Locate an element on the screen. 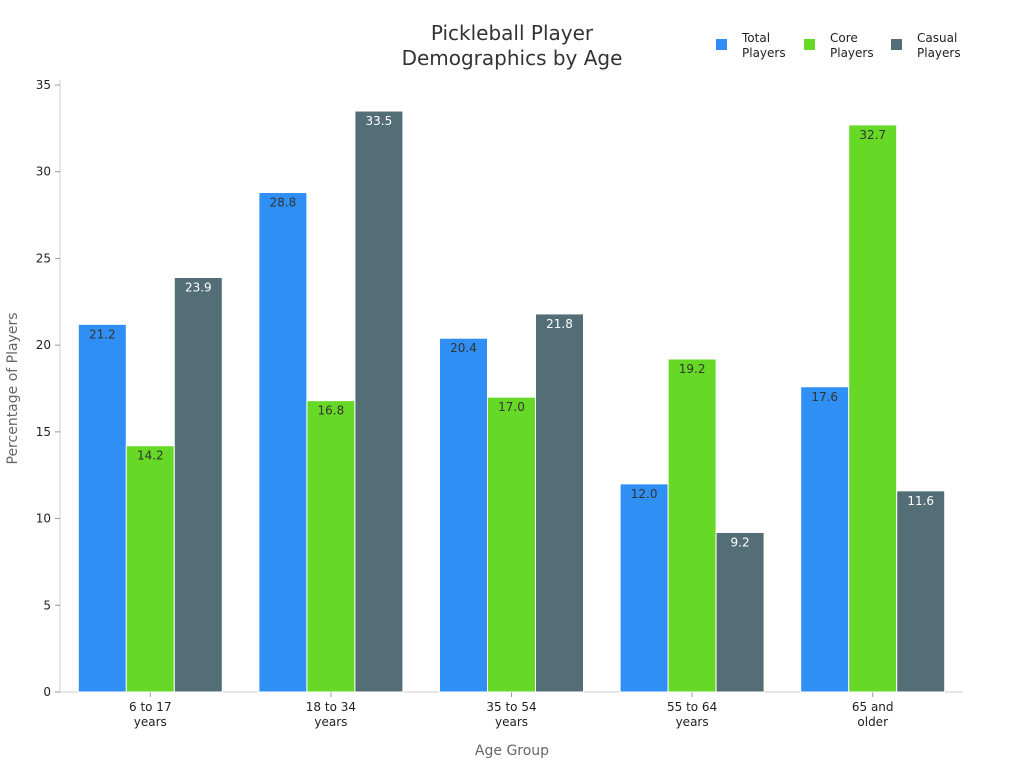 Image resolution: width=1024 pixels, height=768 pixels. y-axis-title: Percentage of Players is located at coordinates (13, 388).